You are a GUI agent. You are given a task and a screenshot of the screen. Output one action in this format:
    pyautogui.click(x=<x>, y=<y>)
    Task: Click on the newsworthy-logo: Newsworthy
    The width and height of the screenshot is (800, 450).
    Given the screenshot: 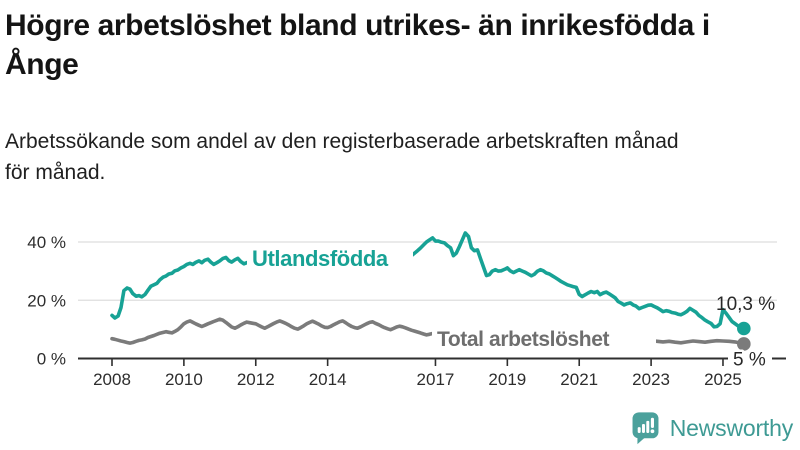 What is the action you would take?
    pyautogui.click(x=712, y=428)
    